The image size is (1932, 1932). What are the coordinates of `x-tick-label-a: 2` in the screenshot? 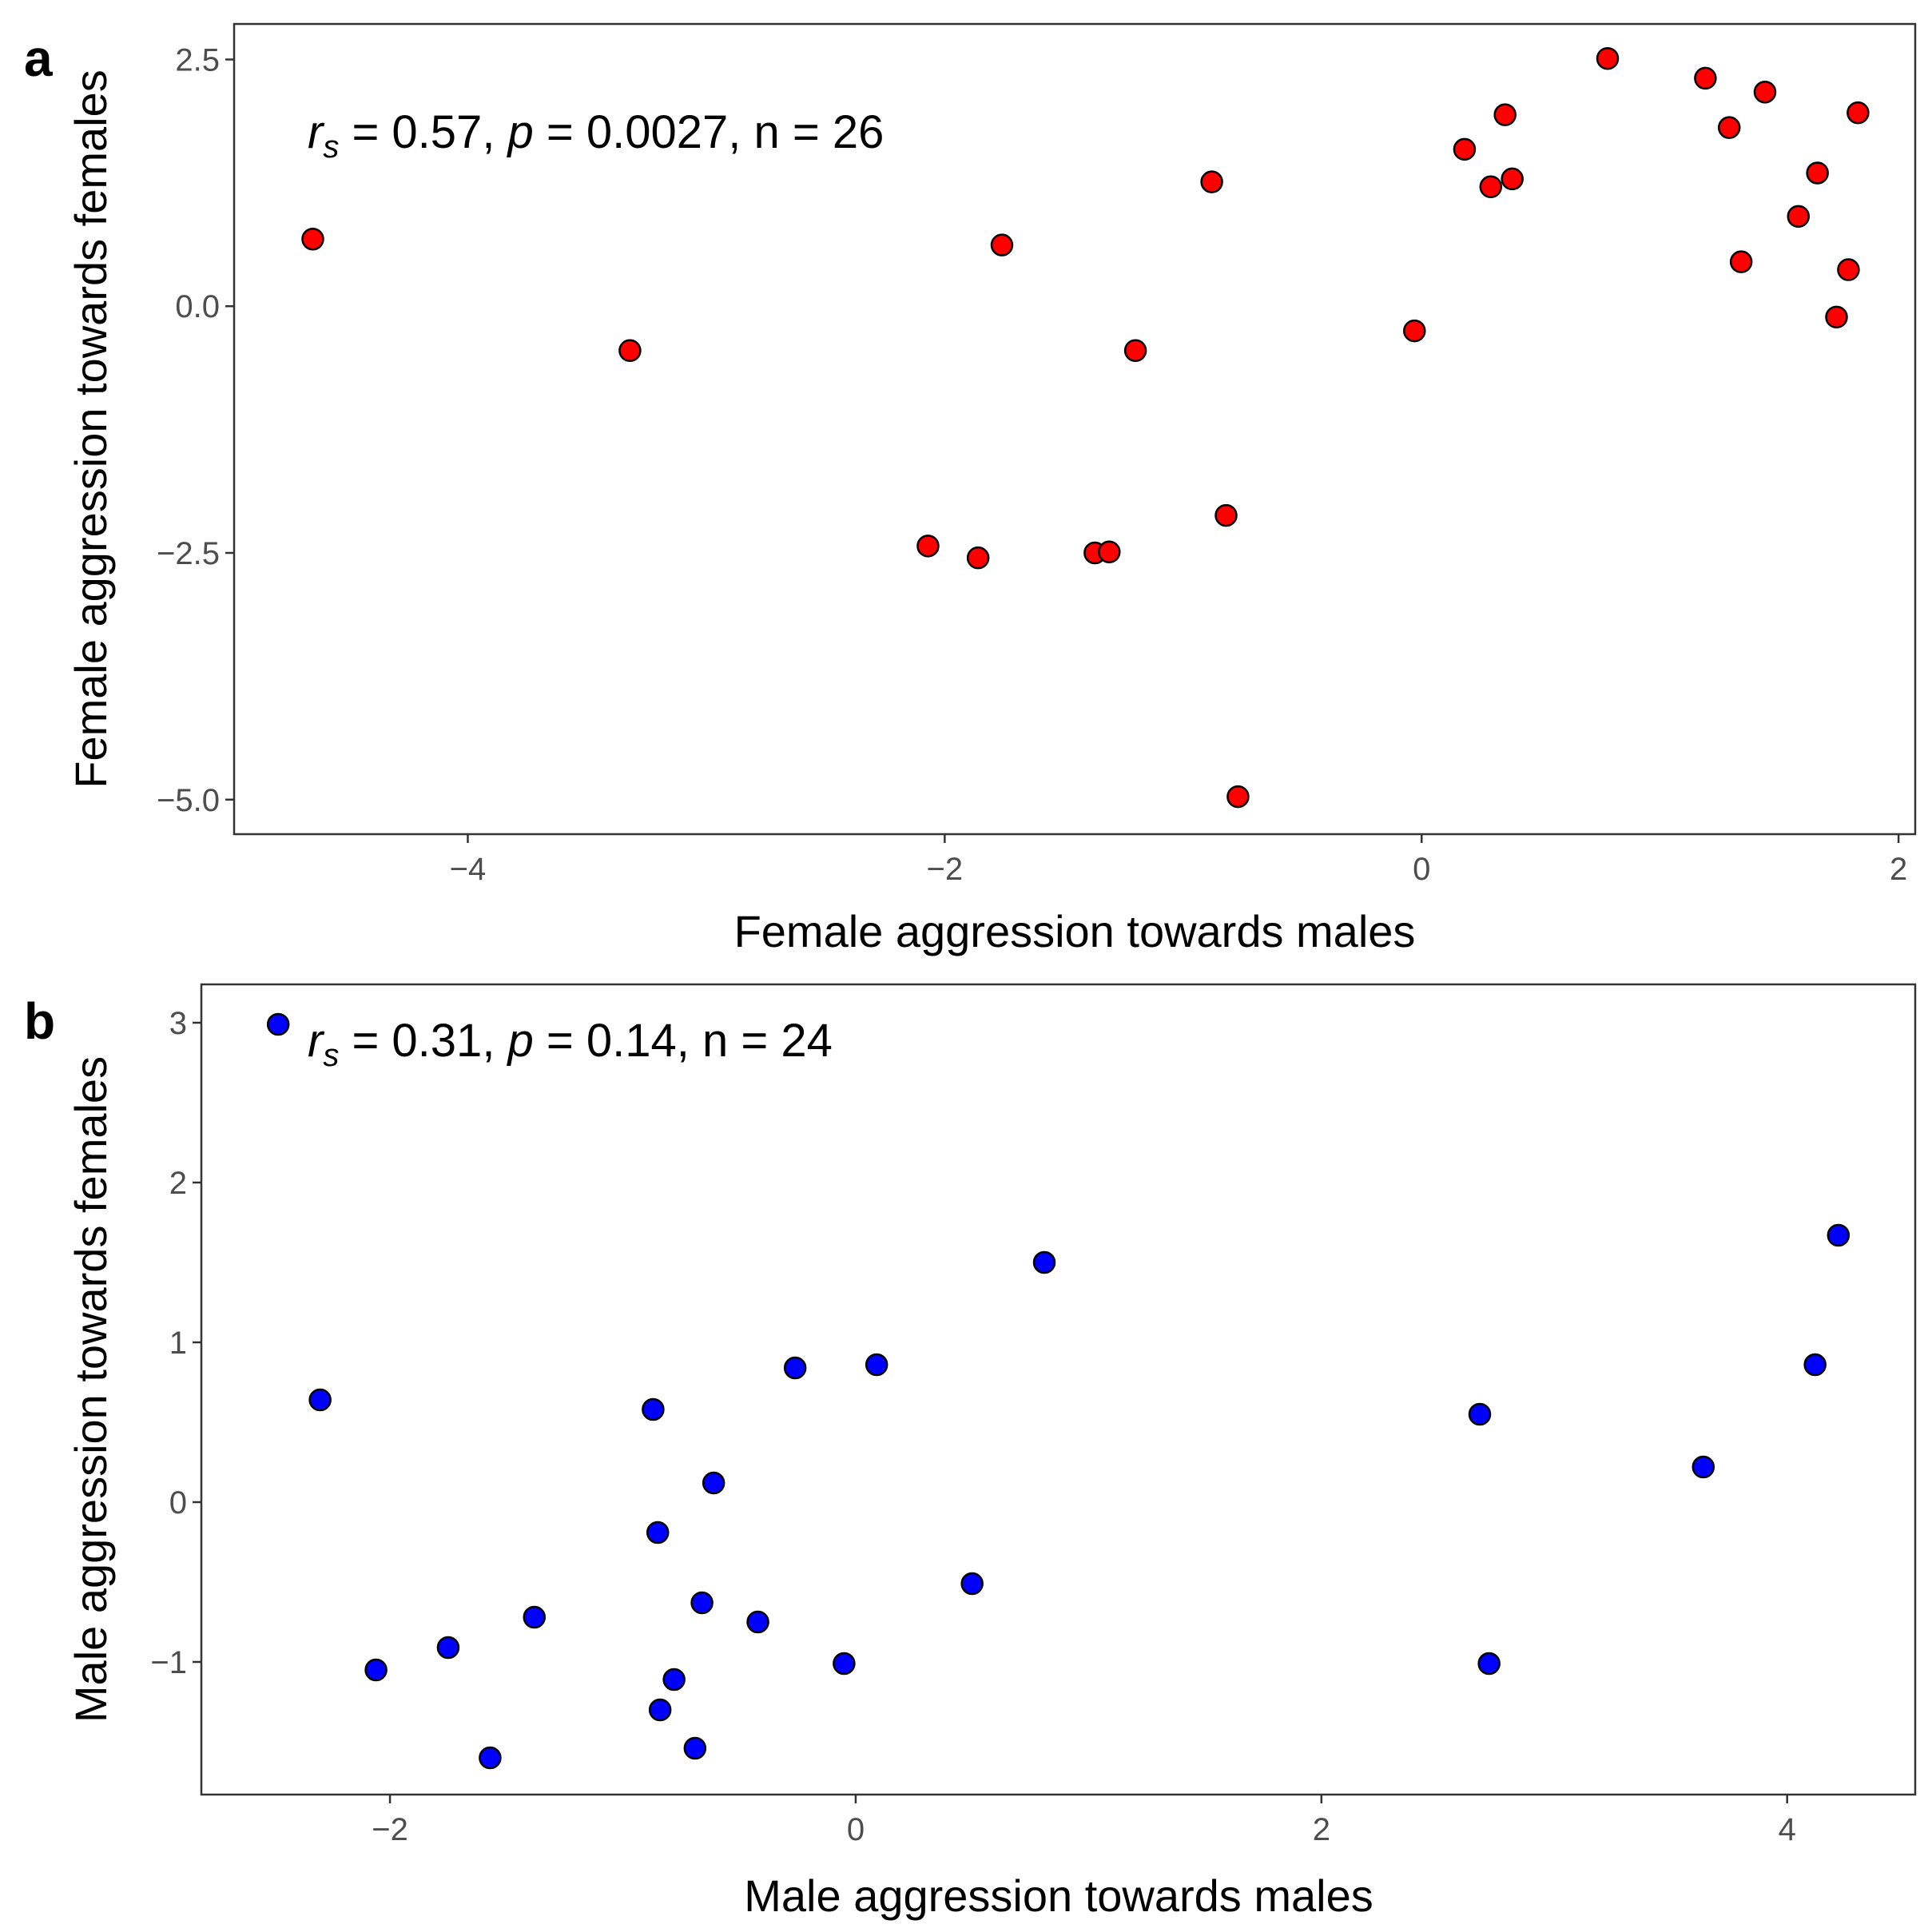 It's located at (1898, 869).